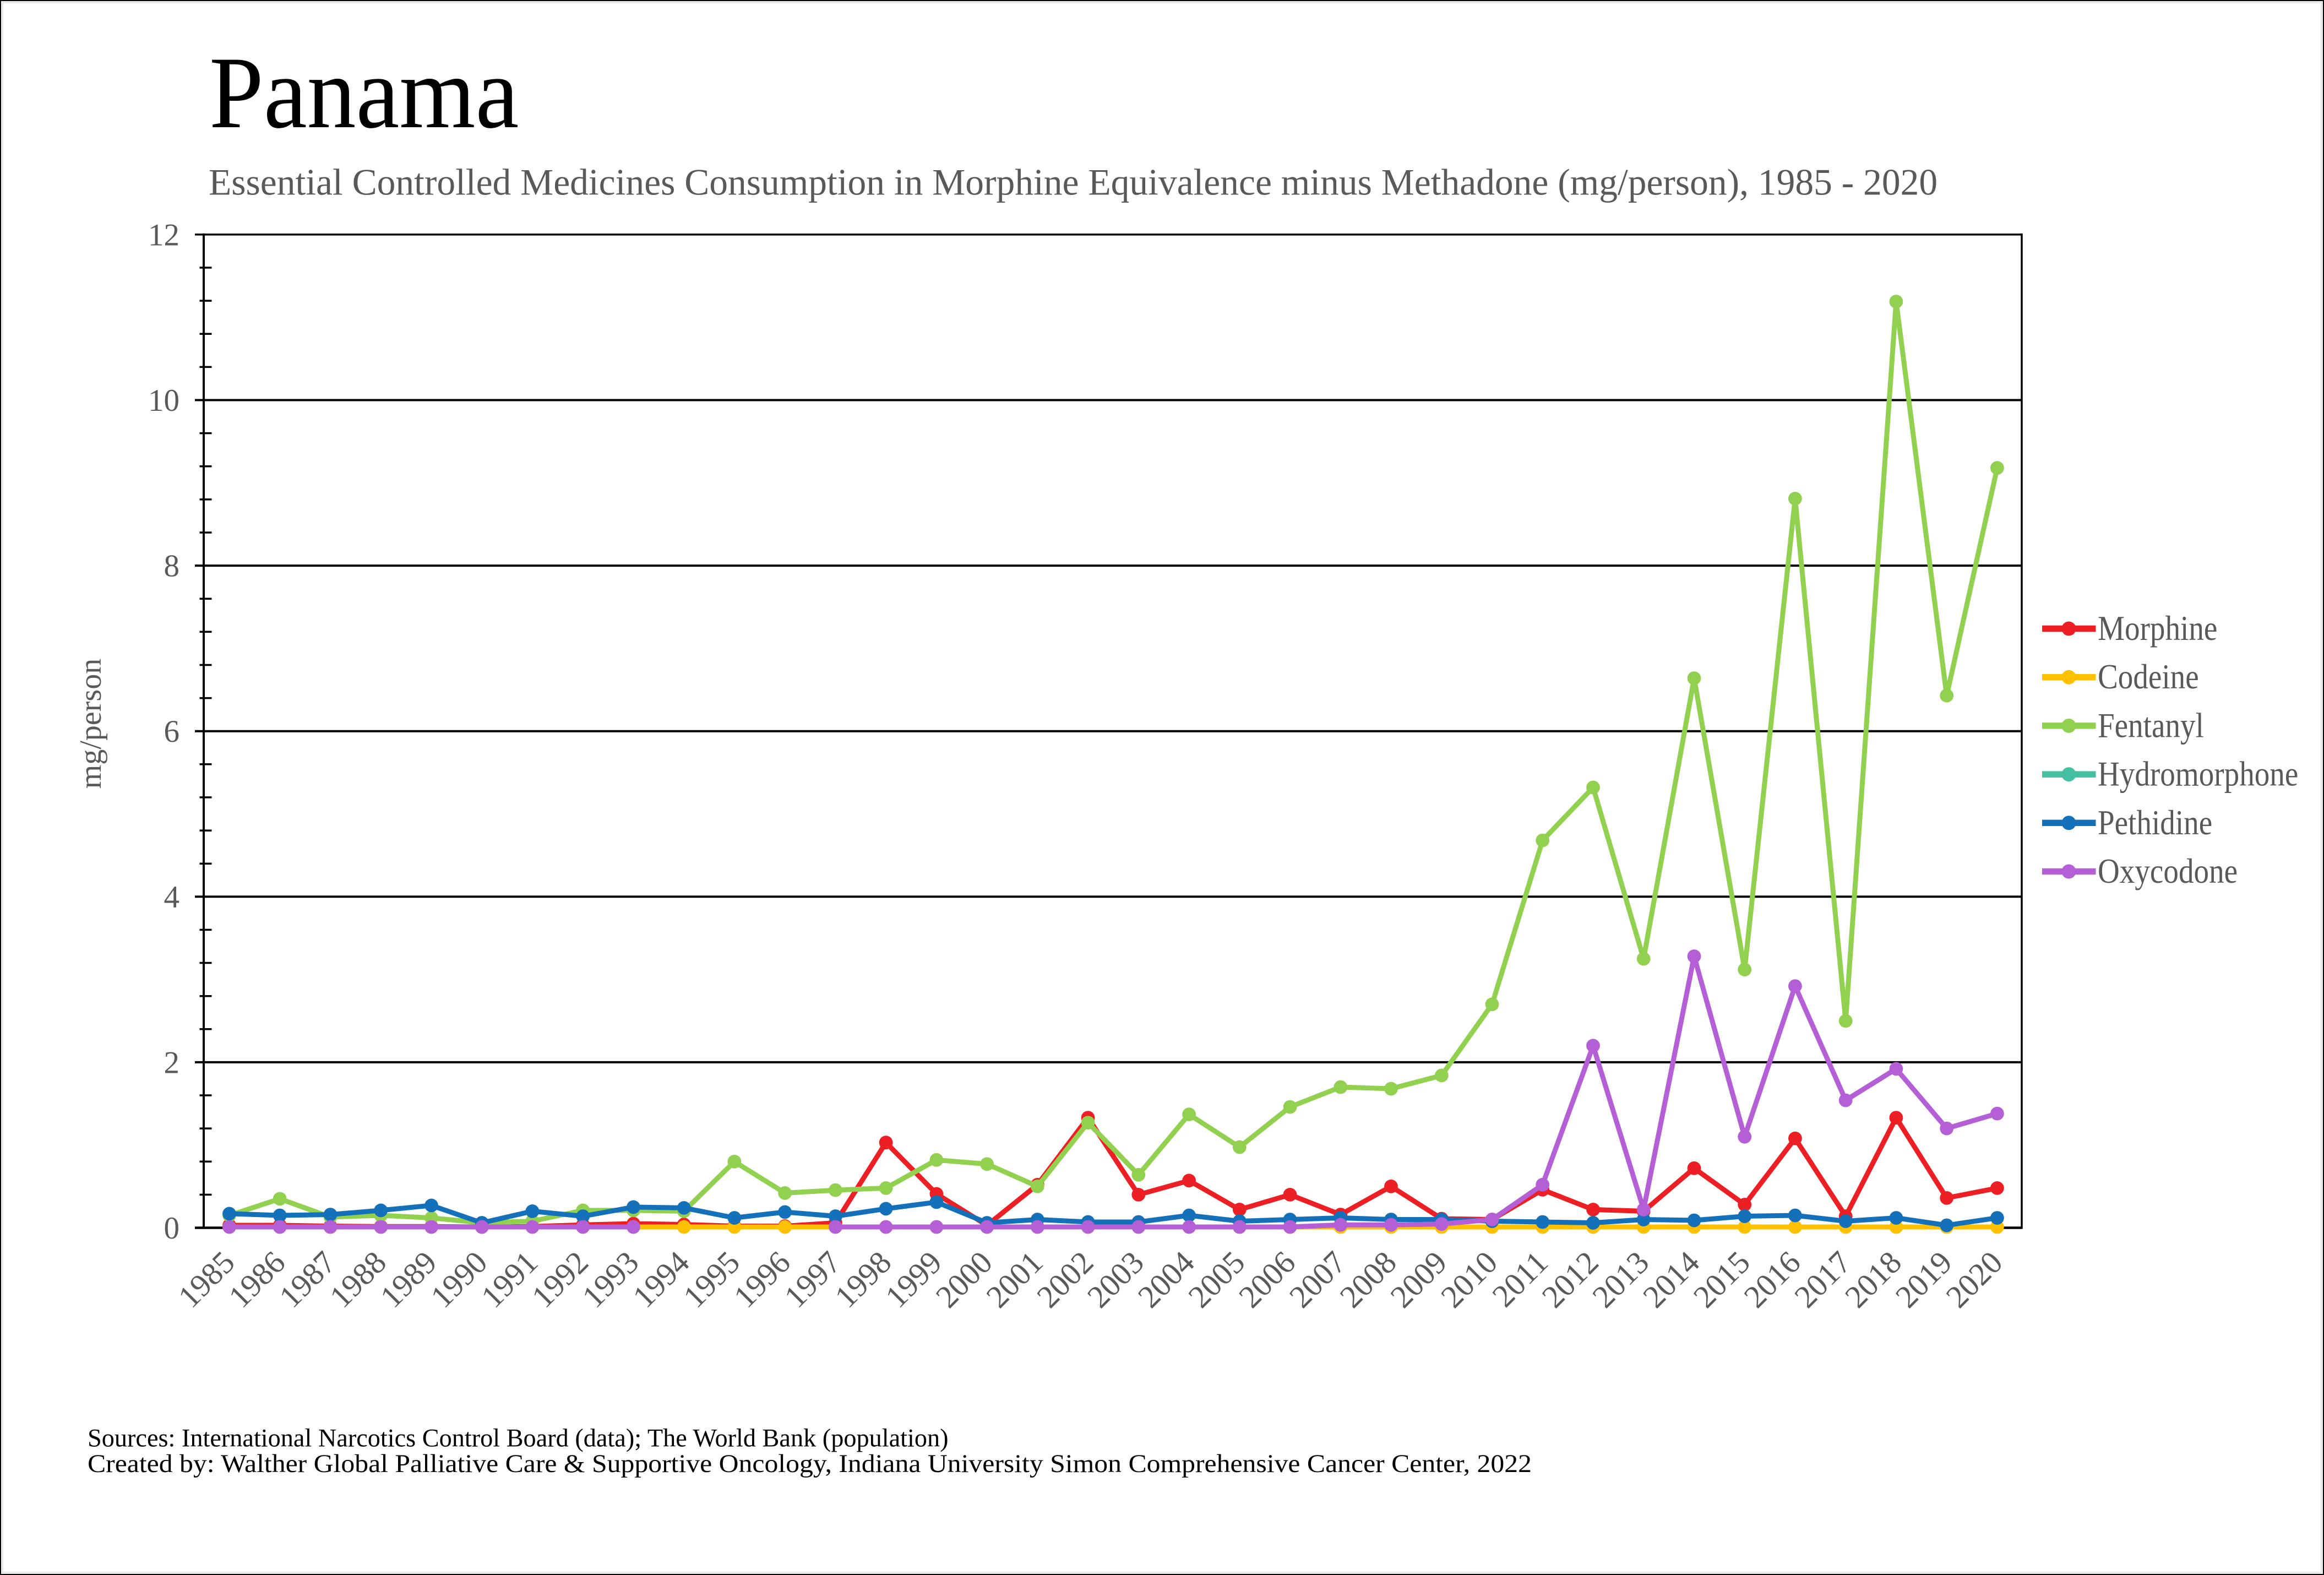 This screenshot has width=2324, height=1575. Describe the element at coordinates (2155, 822) in the screenshot. I see `svg-text: Pethidine` at that location.